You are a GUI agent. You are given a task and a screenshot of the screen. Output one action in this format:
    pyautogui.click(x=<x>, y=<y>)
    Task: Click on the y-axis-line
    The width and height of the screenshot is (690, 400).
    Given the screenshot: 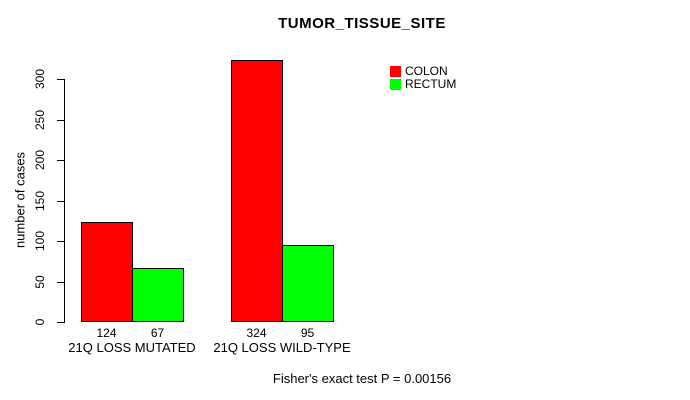 What is the action you would take?
    pyautogui.click(x=64, y=201)
    